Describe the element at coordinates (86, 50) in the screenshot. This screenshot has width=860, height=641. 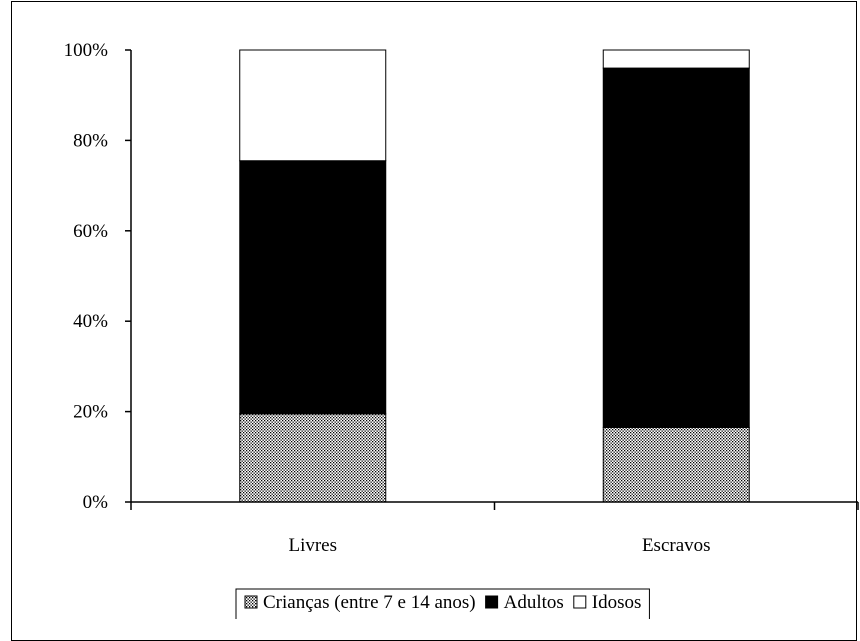
I see `y-tick-label: 100%` at that location.